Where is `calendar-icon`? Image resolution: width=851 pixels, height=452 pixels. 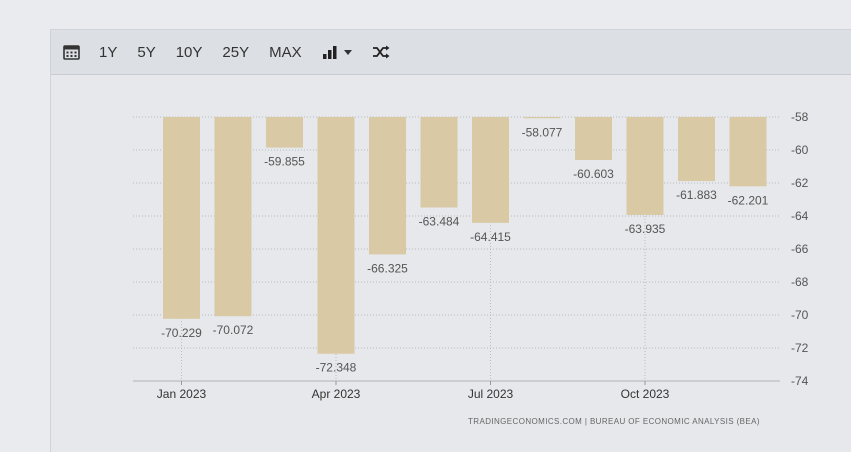
calendar-icon is located at coordinates (71, 52).